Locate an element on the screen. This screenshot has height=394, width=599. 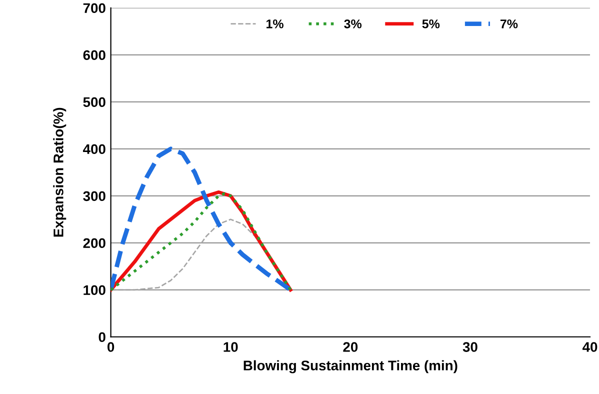
y-tick-label: 0 is located at coordinates (102, 337).